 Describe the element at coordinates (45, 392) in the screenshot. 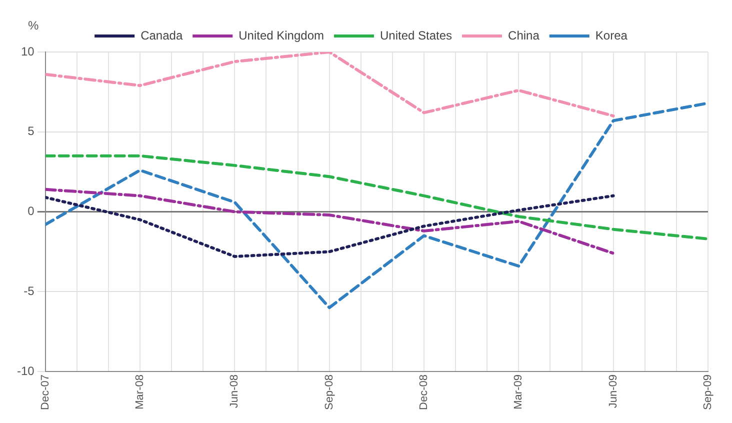

I see `x-tick-label: Dec-07` at that location.